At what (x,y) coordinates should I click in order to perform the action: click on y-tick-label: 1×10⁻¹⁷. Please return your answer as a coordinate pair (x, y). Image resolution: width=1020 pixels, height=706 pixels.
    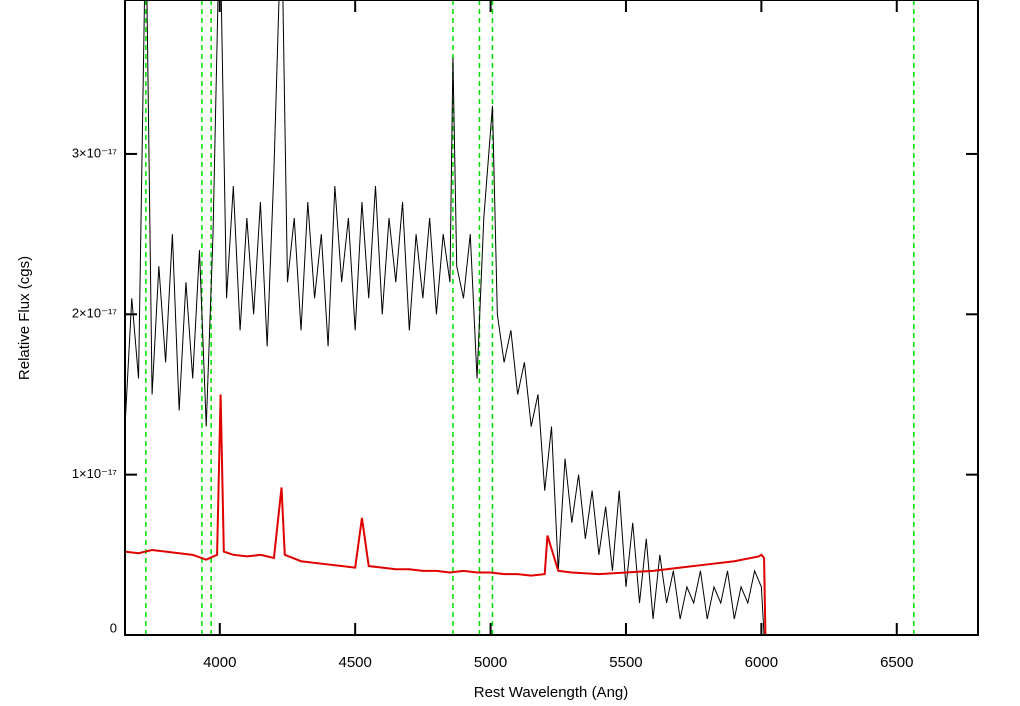
    Looking at the image, I should click on (94, 473).